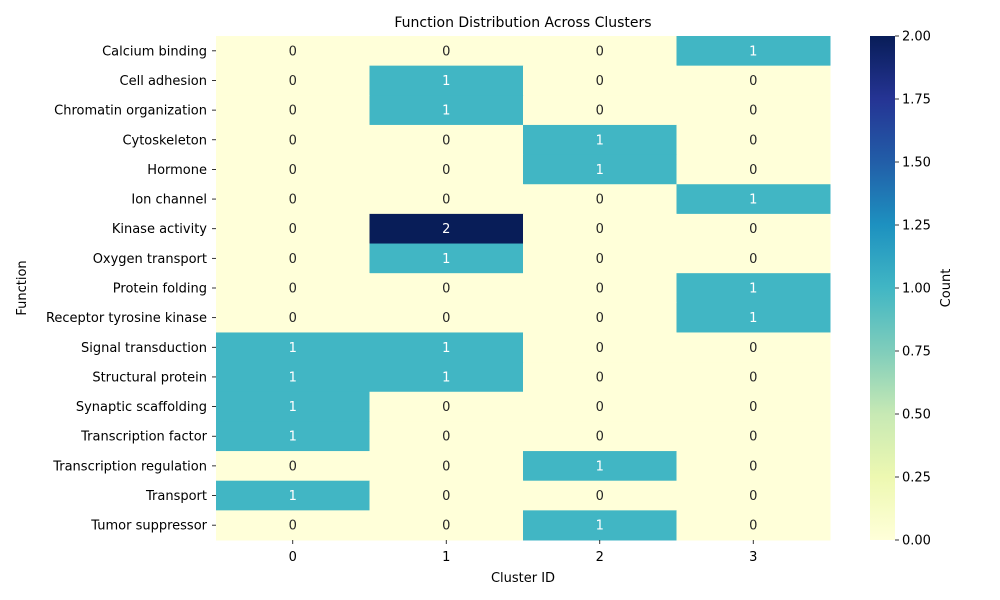 Image resolution: width=1000 pixels, height=600 pixels. I want to click on colorbar-tick-label: 1.50, so click(916, 163).